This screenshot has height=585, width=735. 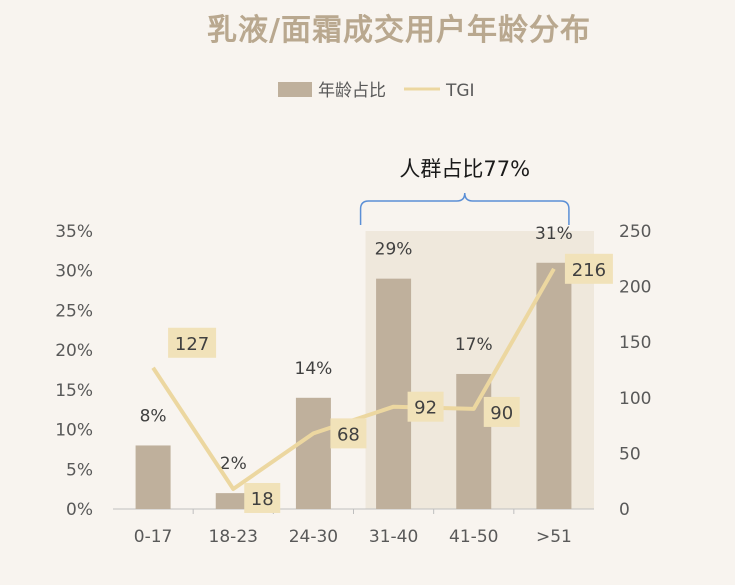 What do you see at coordinates (554, 234) in the screenshot?
I see `bar-data-label: 31%` at bounding box center [554, 234].